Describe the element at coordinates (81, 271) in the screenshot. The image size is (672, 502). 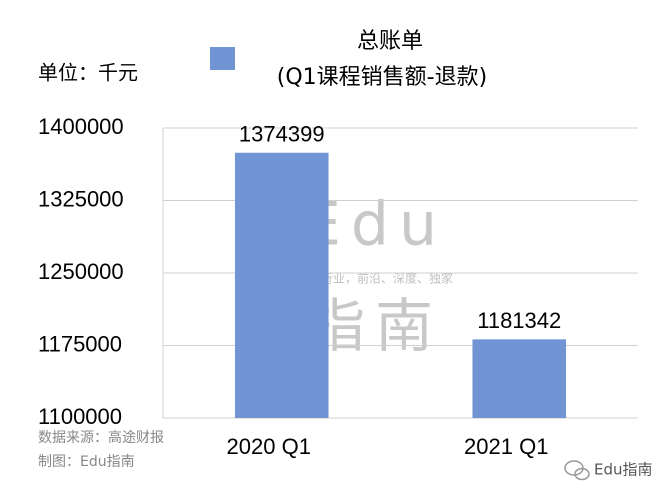
I see `y-tick-label: 1250000` at that location.